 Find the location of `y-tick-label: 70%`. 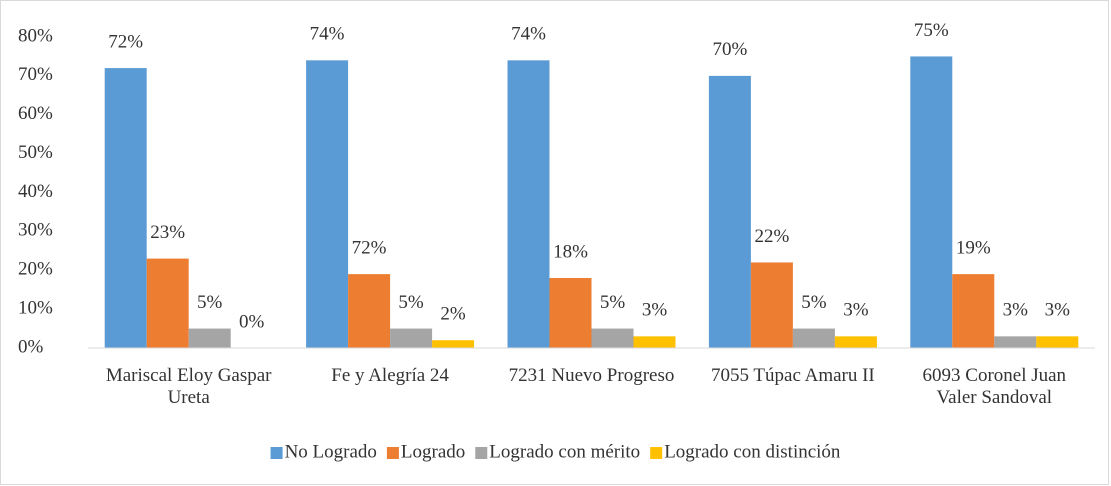

y-tick-label: 70% is located at coordinates (35, 74).